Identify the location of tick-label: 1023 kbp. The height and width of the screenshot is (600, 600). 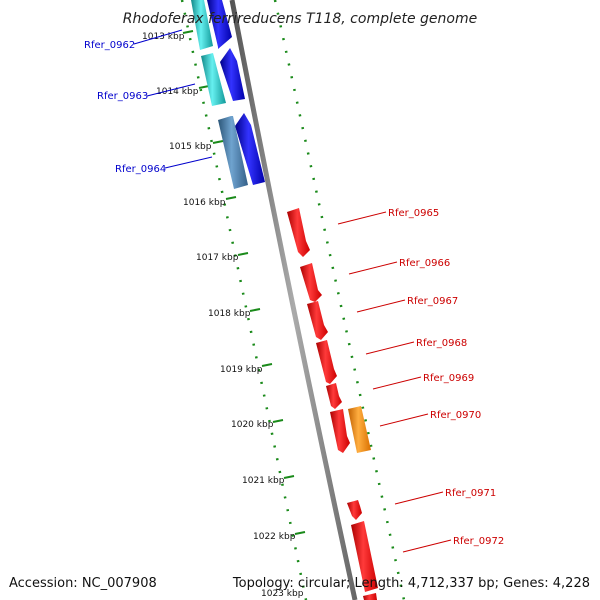
(282, 594).